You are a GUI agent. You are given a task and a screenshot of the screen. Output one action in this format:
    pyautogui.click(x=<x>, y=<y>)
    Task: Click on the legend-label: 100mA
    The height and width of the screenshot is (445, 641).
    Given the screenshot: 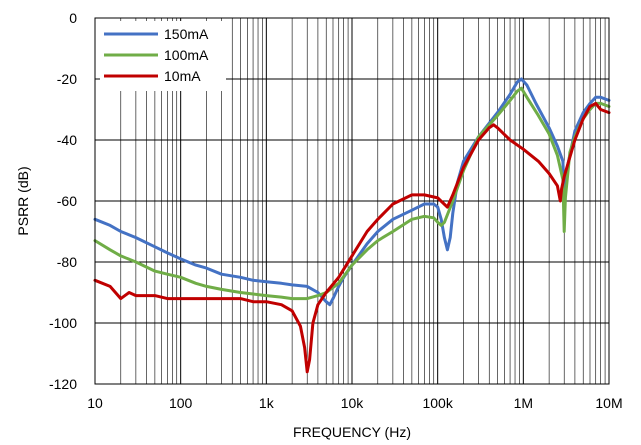 What is the action you would take?
    pyautogui.click(x=186, y=55)
    